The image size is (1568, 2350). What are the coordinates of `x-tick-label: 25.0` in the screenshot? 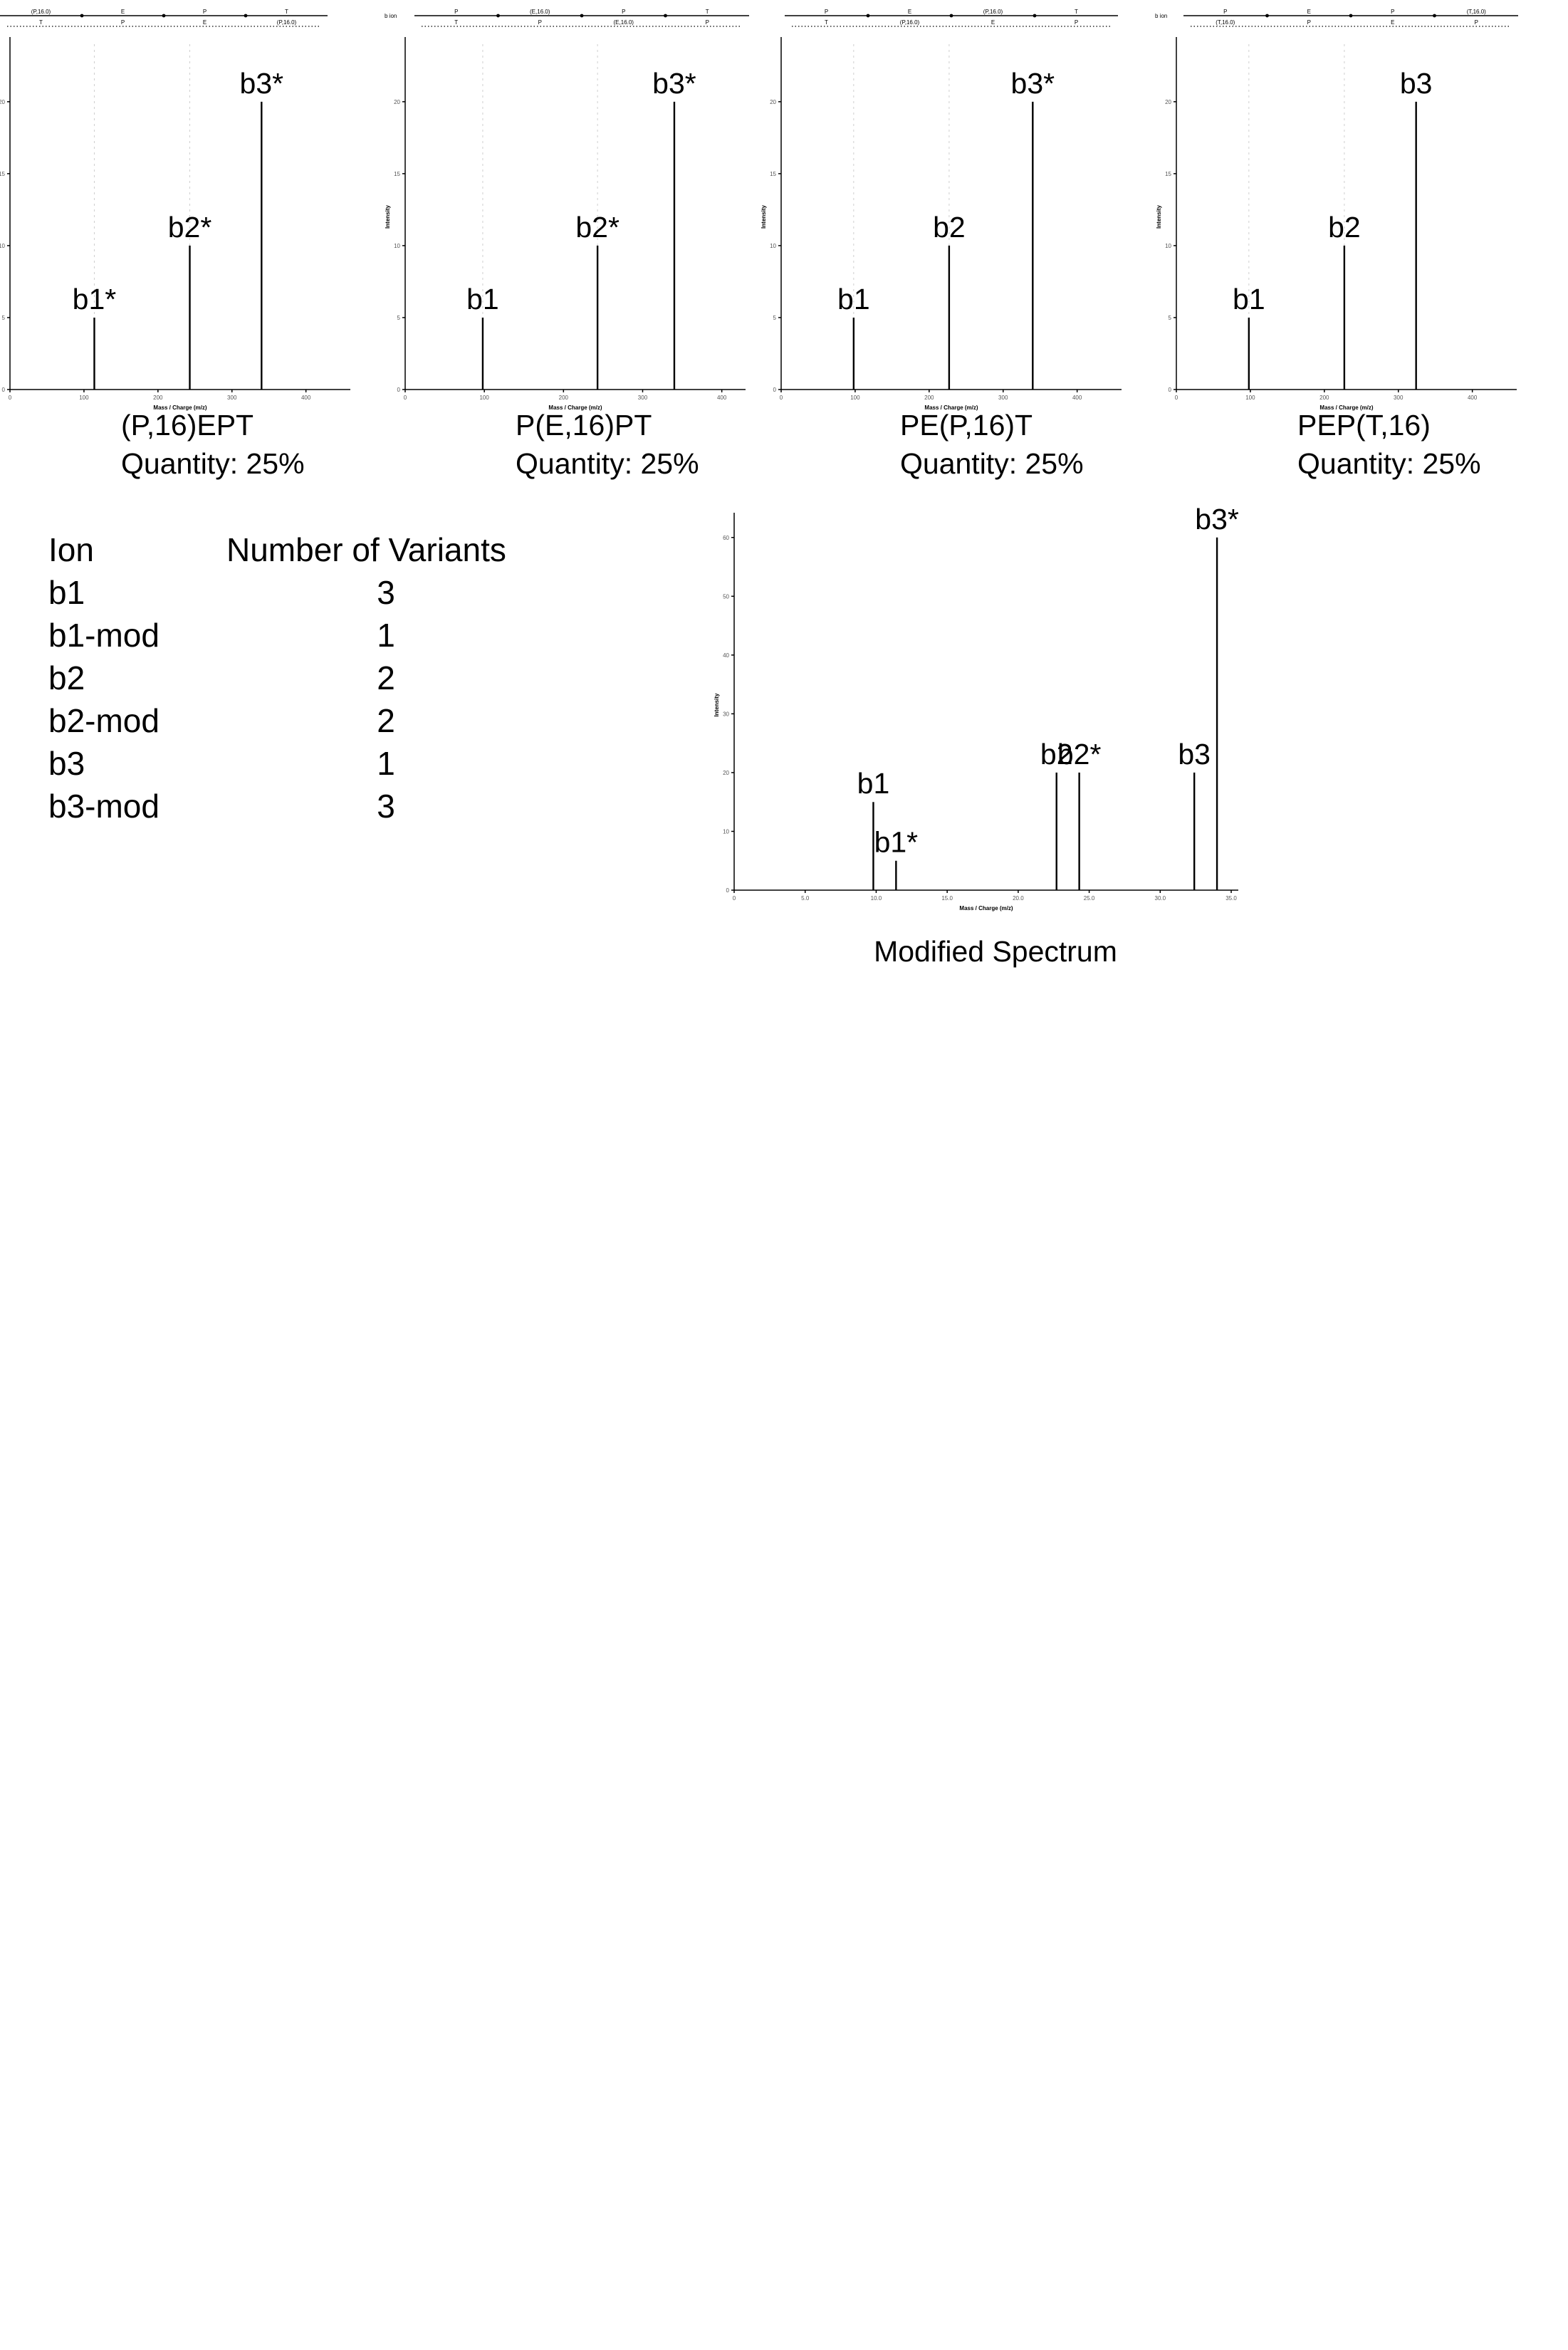 It's located at (1089, 898).